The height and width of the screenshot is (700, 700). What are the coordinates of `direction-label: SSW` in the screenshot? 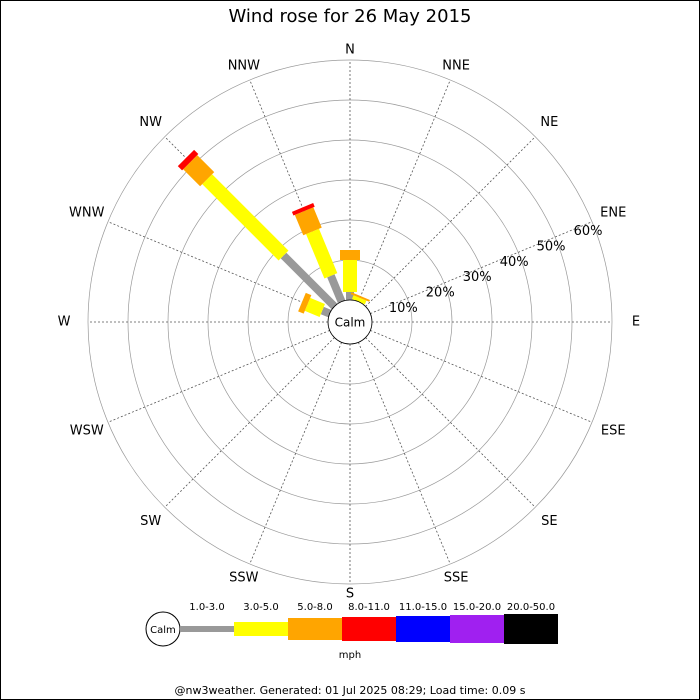 It's located at (244, 578).